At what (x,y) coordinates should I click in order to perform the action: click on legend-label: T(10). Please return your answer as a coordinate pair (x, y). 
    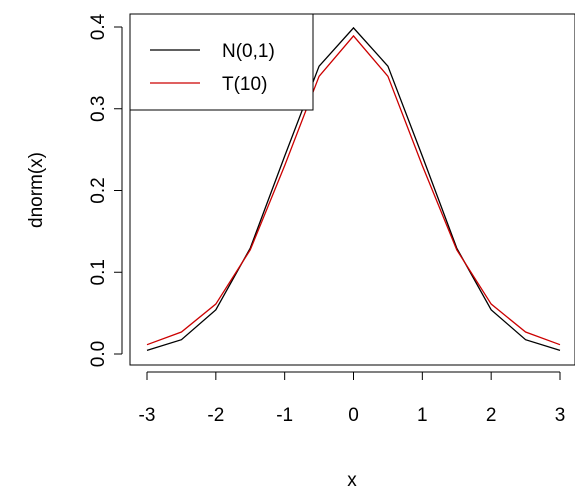
    Looking at the image, I should click on (244, 84).